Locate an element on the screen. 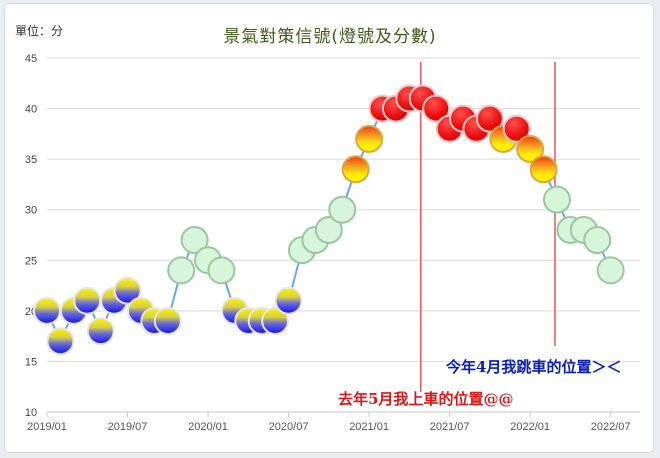  y-tick-label: 25 is located at coordinates (31, 261).